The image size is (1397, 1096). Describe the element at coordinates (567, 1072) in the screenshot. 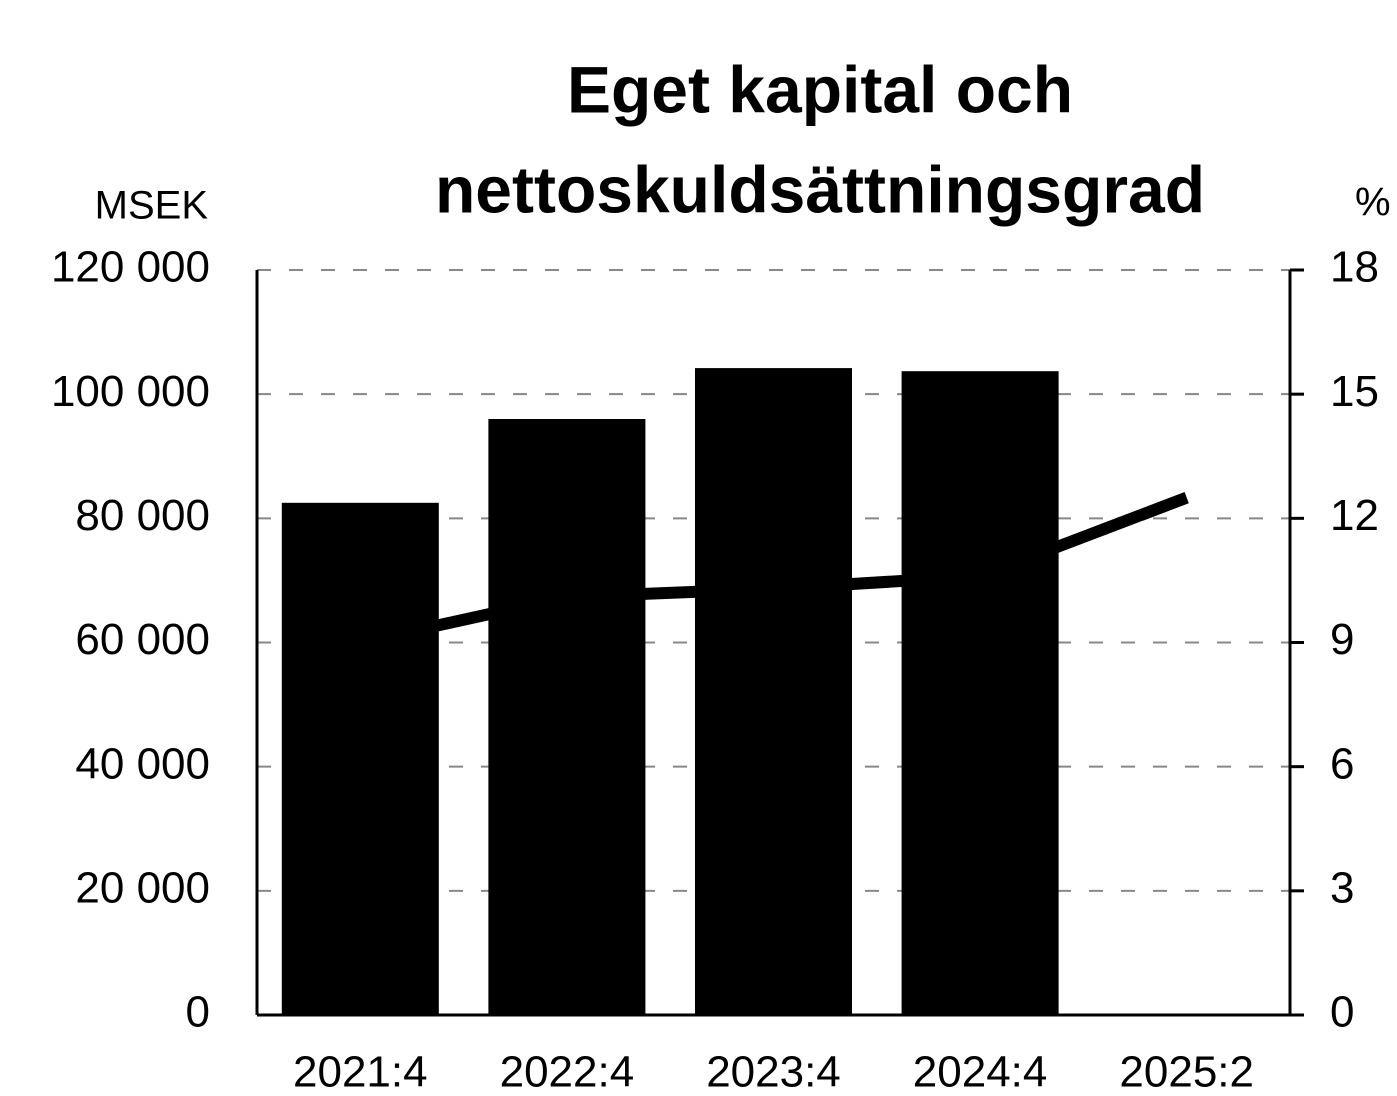

I see `x-tick-label: 2022:4` at that location.